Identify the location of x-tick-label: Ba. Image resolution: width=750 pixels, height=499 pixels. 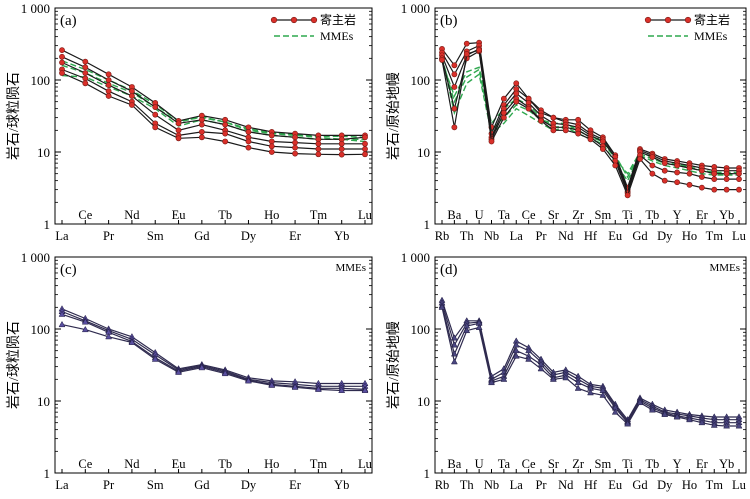
(454, 464).